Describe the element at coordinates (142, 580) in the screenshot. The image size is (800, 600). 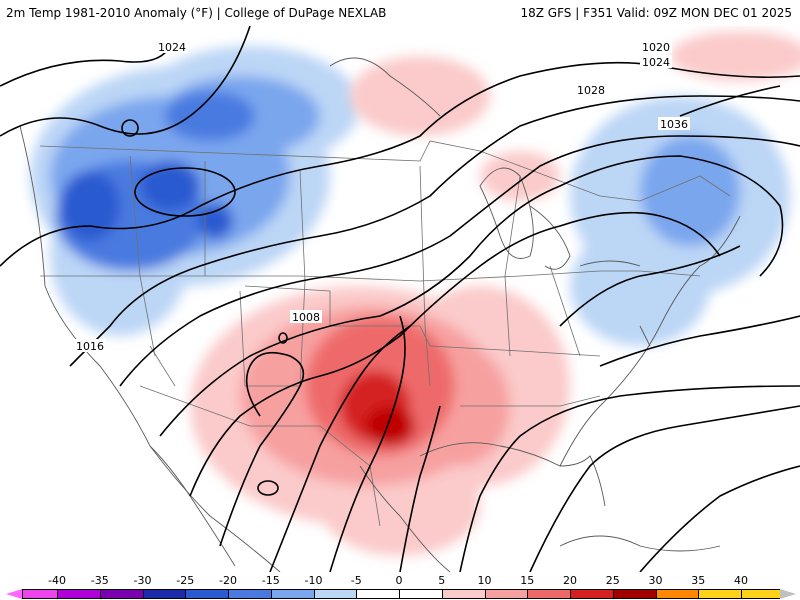
I see `legend-tick-label: -30` at that location.